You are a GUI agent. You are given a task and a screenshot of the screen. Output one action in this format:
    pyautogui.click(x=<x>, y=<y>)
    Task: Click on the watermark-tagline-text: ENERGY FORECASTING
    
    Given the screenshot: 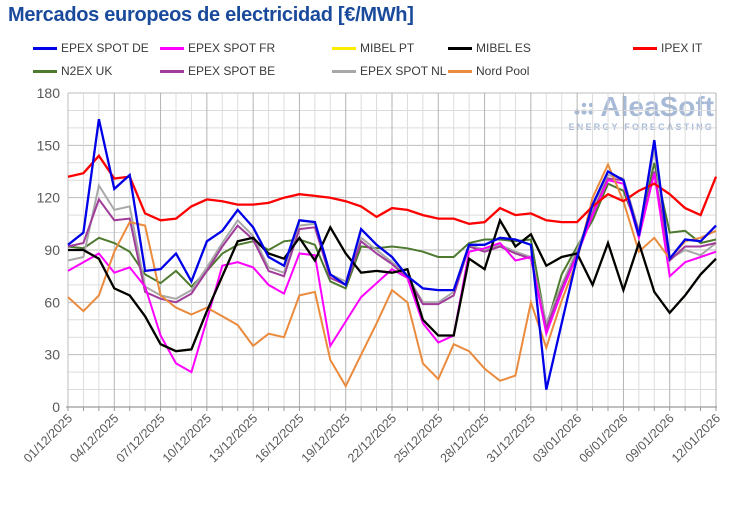 What is the action you would take?
    pyautogui.click(x=641, y=127)
    